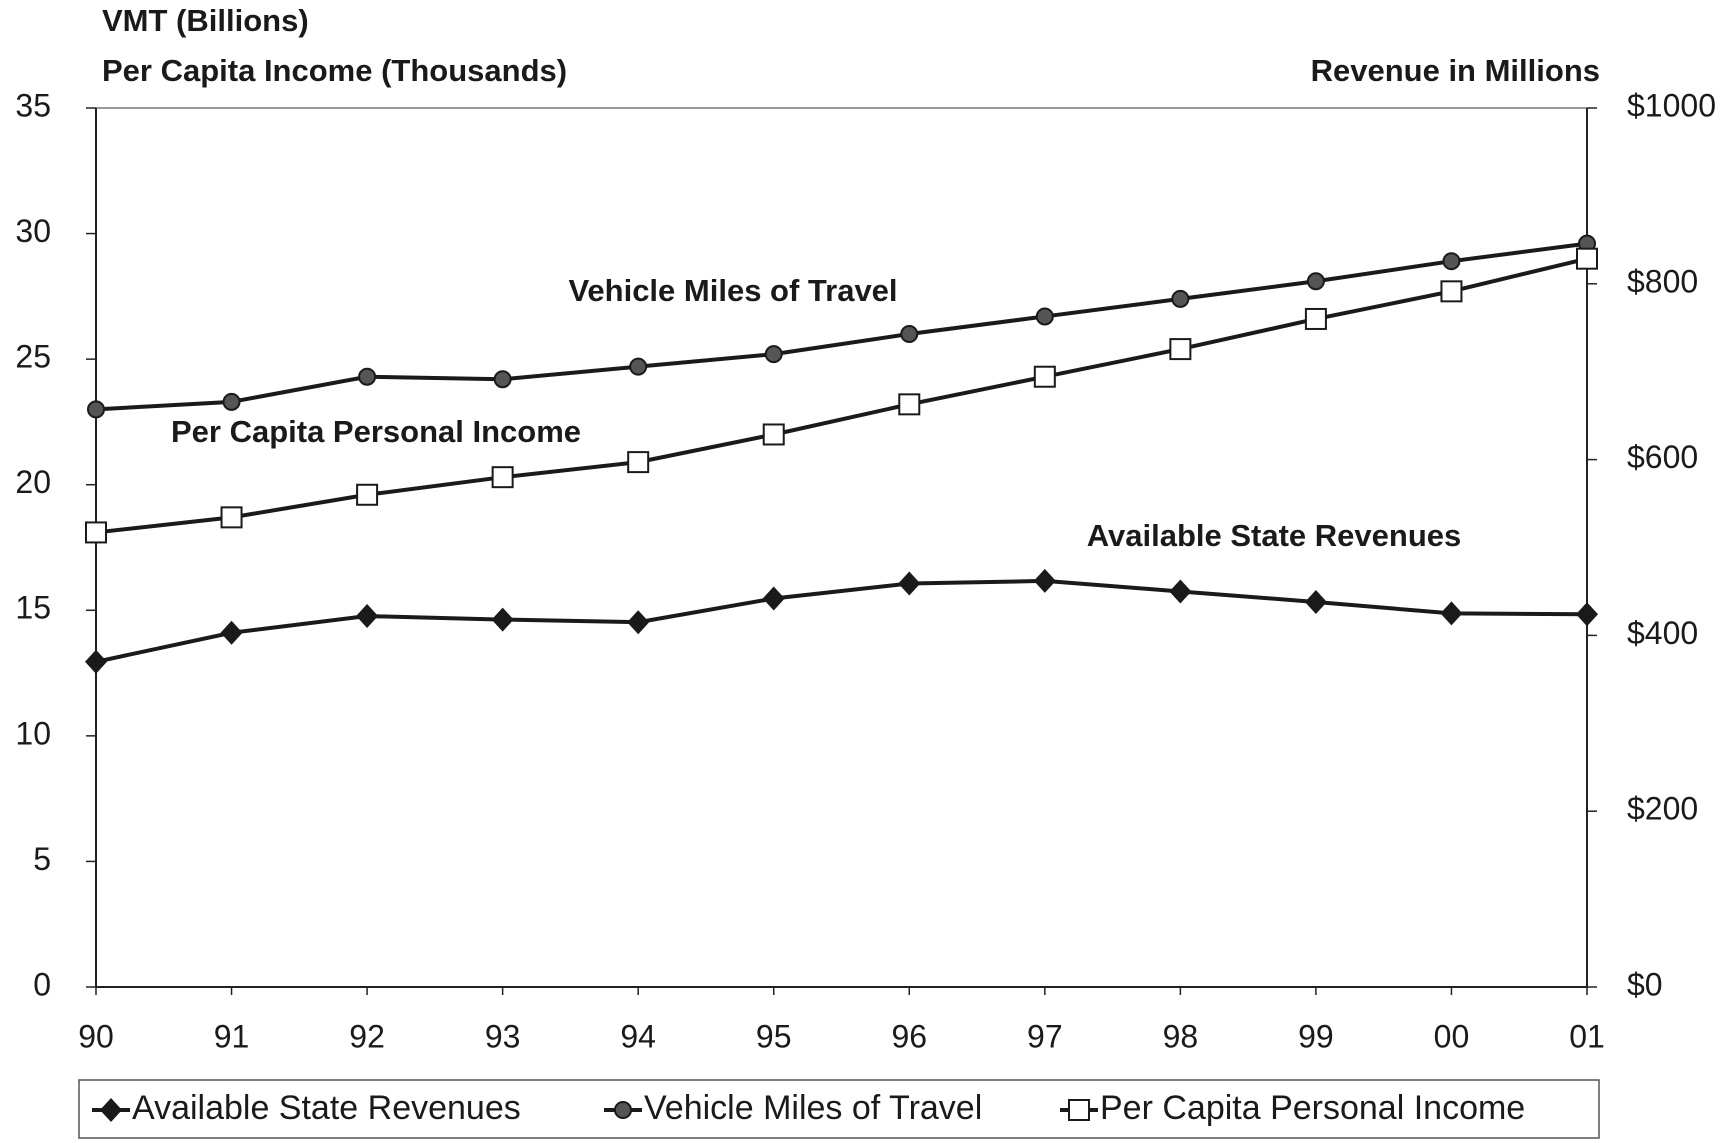  I want to click on y2-tick-label: $0, so click(1645, 984).